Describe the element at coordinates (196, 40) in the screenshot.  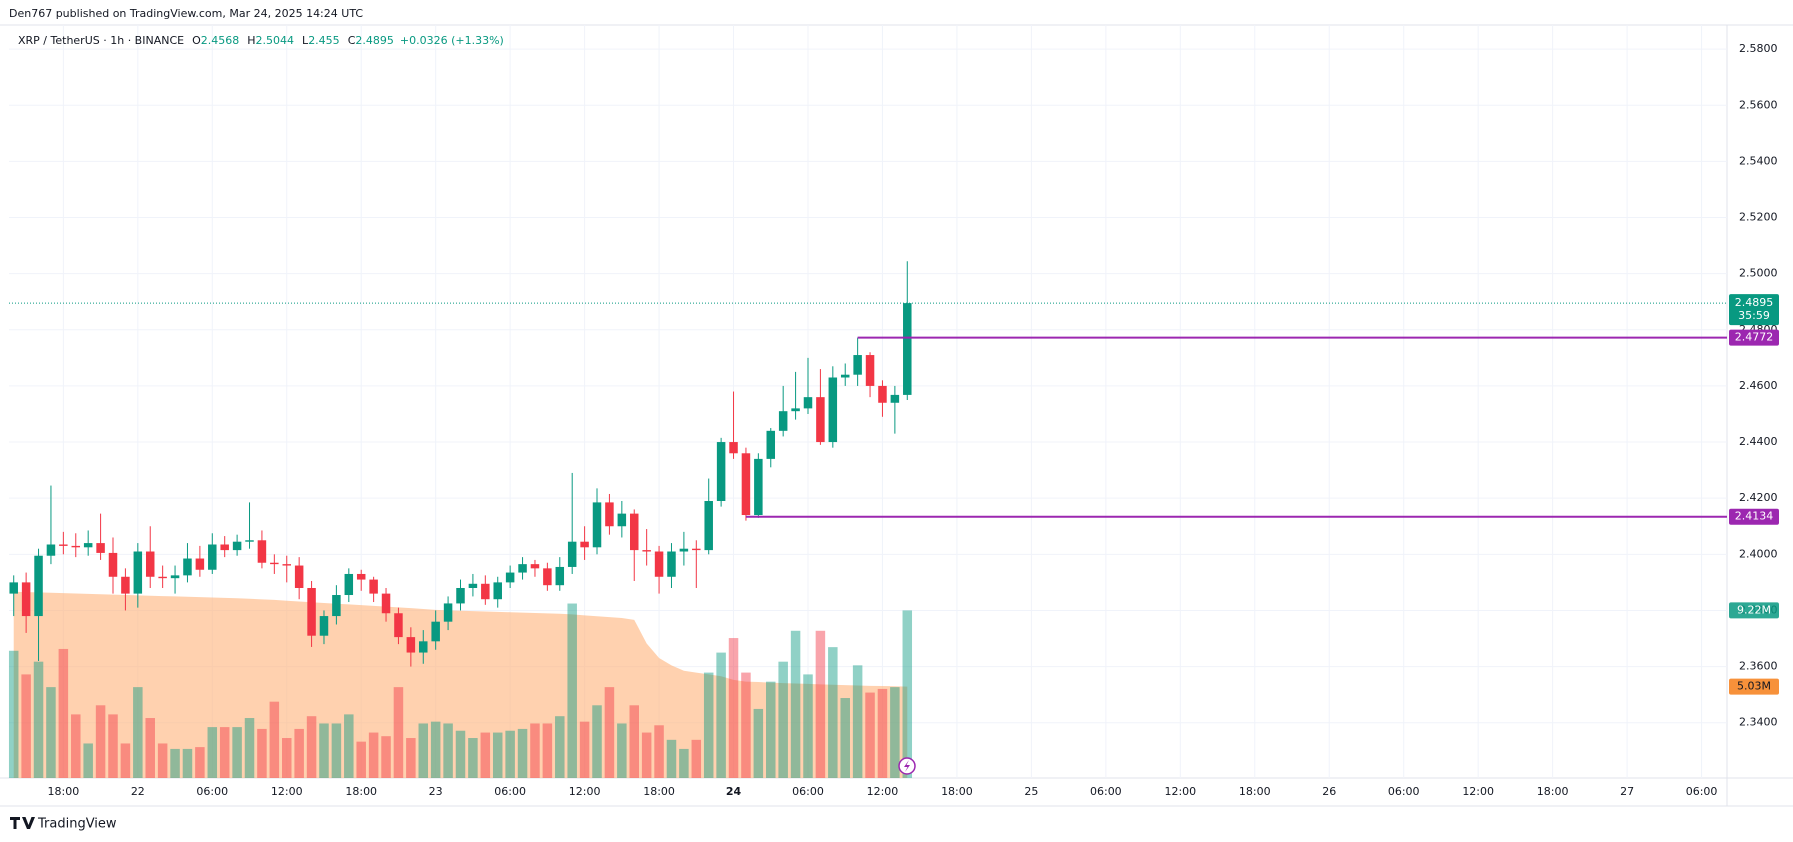
I see `legend-o: O` at that location.